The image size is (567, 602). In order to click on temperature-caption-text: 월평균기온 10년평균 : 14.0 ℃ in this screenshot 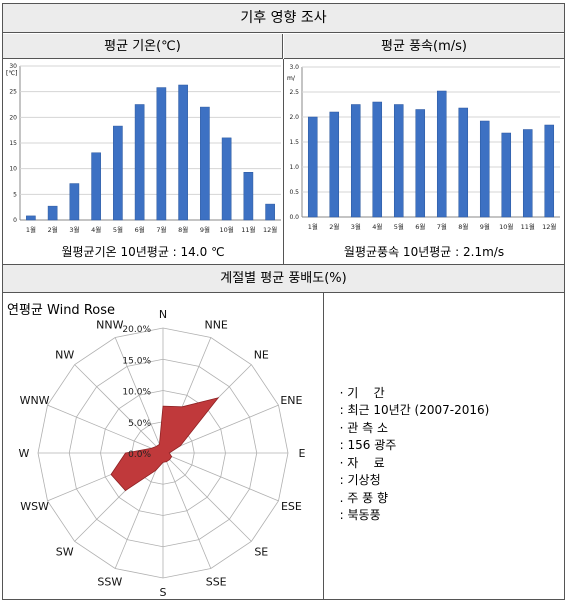, I will do `click(143, 252)`.